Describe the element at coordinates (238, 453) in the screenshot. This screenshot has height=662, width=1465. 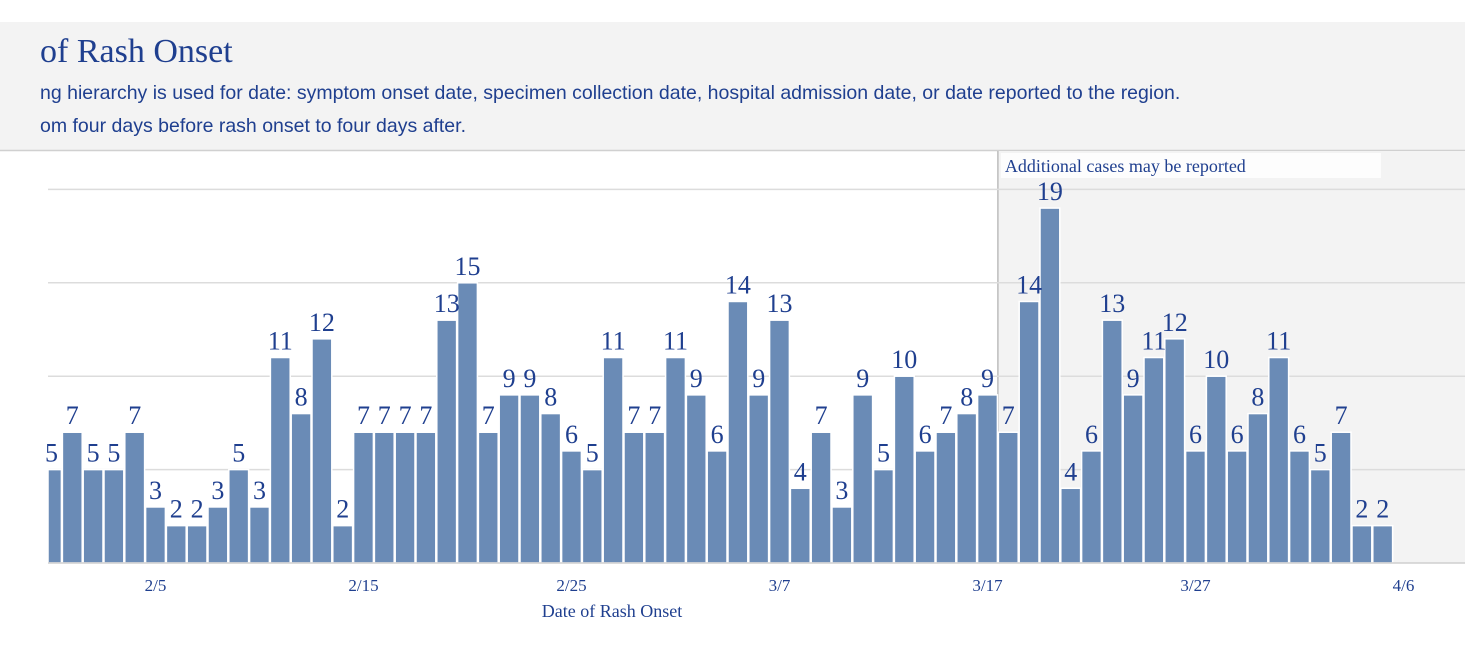
I see `data-label-2-9: 5` at that location.